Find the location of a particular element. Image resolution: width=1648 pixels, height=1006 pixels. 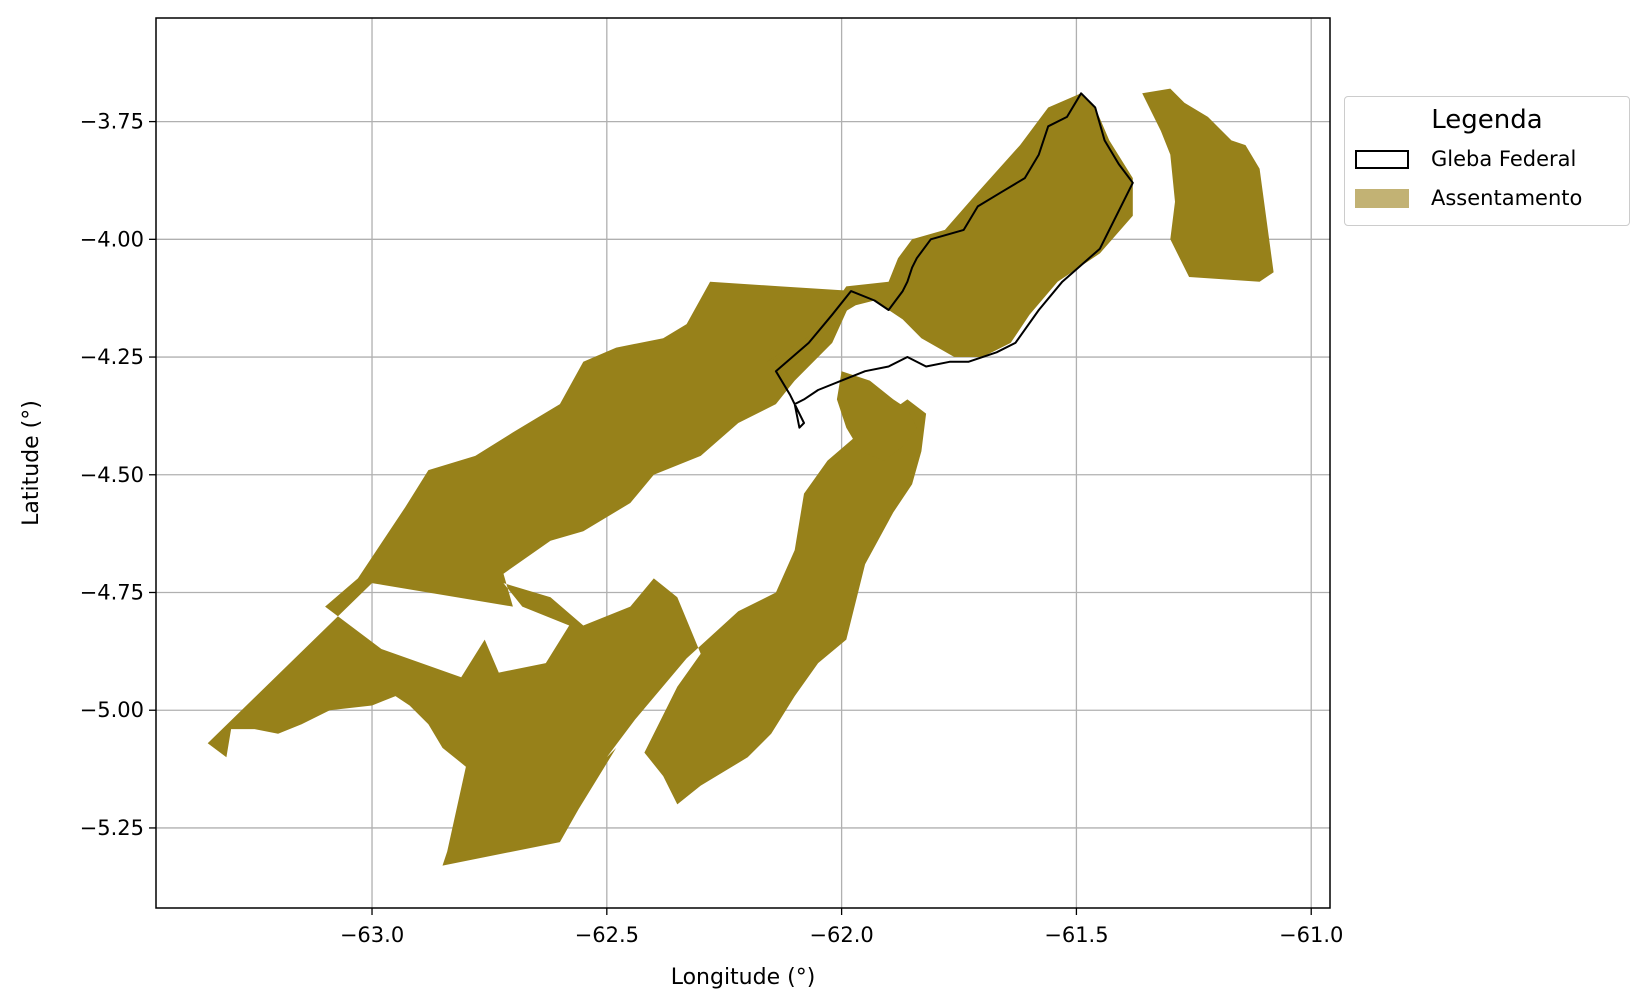

legend-label: Assentamento is located at coordinates (1507, 198).